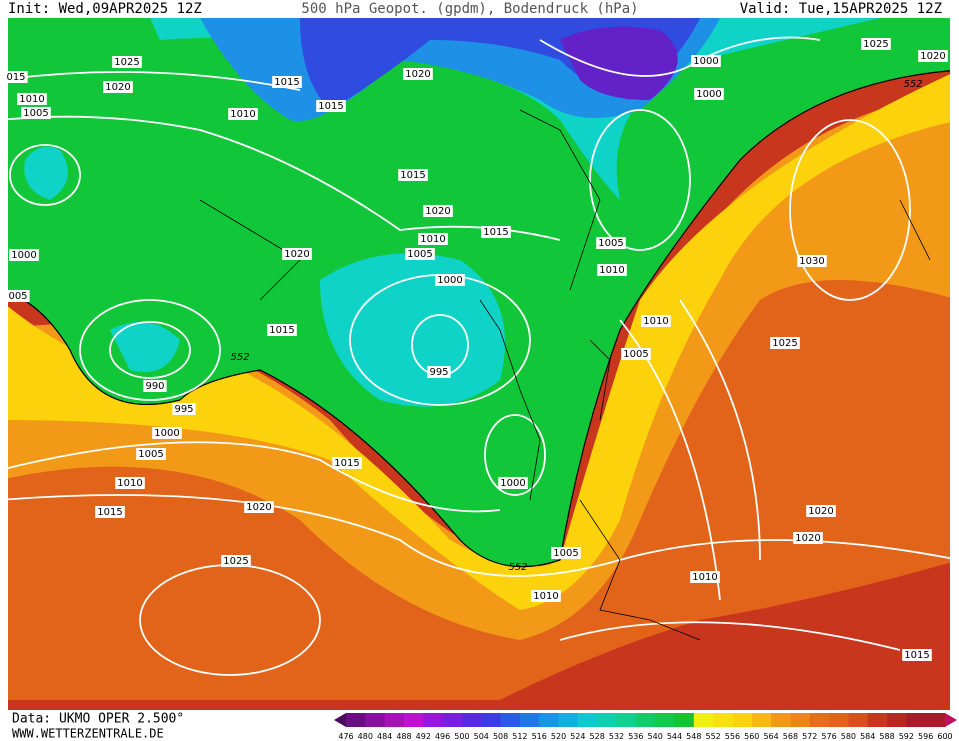 The width and height of the screenshot is (959, 741). I want to click on scale-label: 508, so click(500, 736).